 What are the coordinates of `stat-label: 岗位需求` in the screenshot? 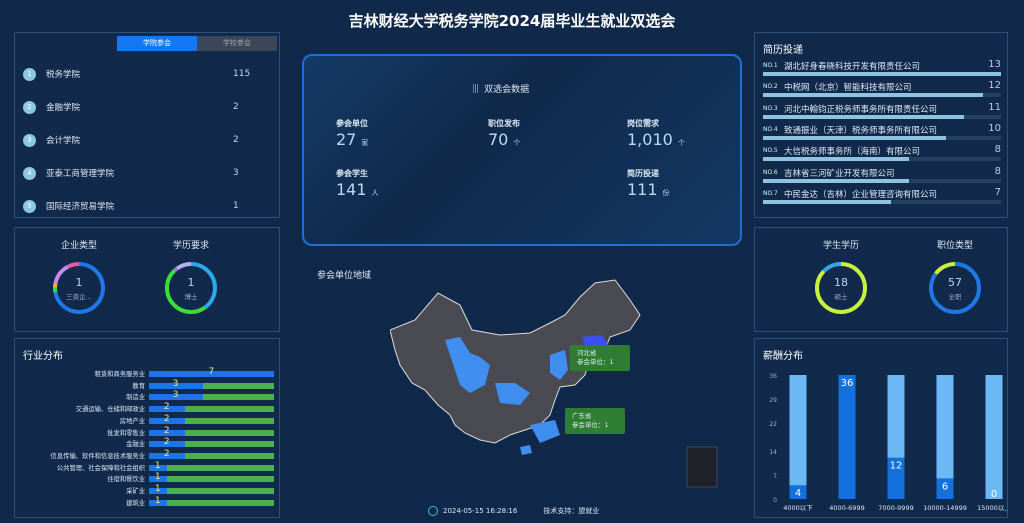 It's located at (643, 123).